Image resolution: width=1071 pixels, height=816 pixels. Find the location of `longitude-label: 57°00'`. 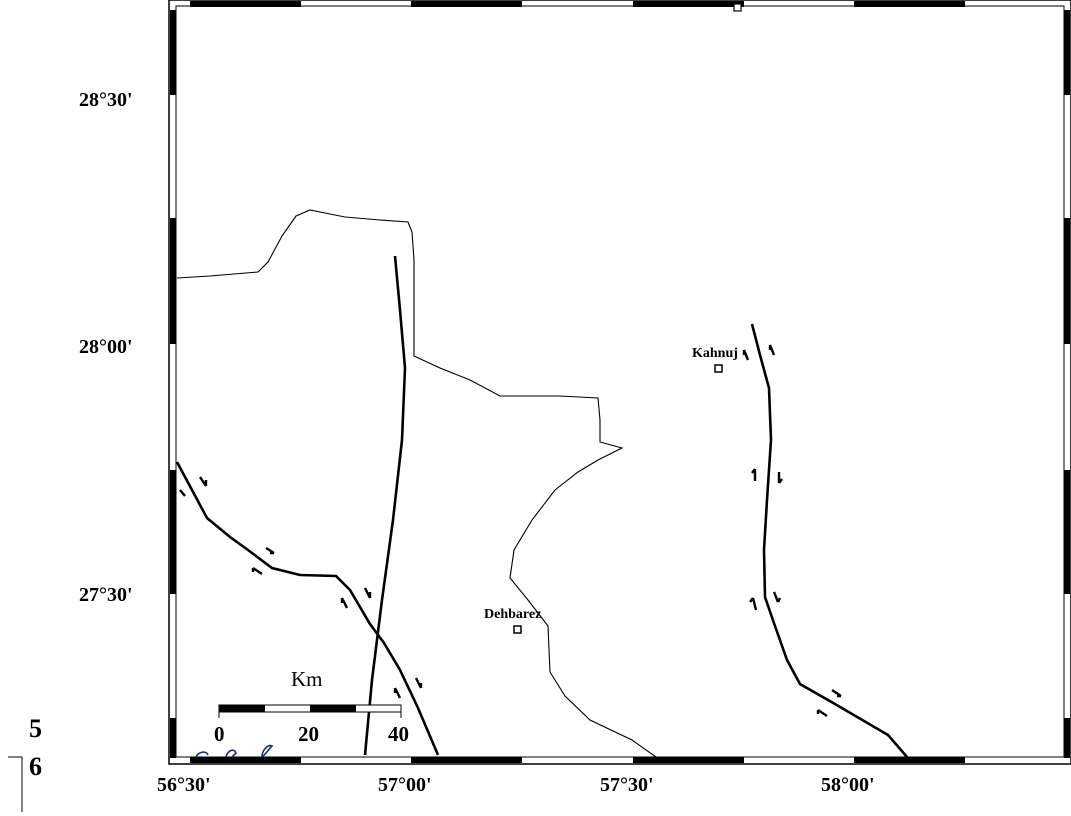

longitude-label: 57°00' is located at coordinates (405, 785).